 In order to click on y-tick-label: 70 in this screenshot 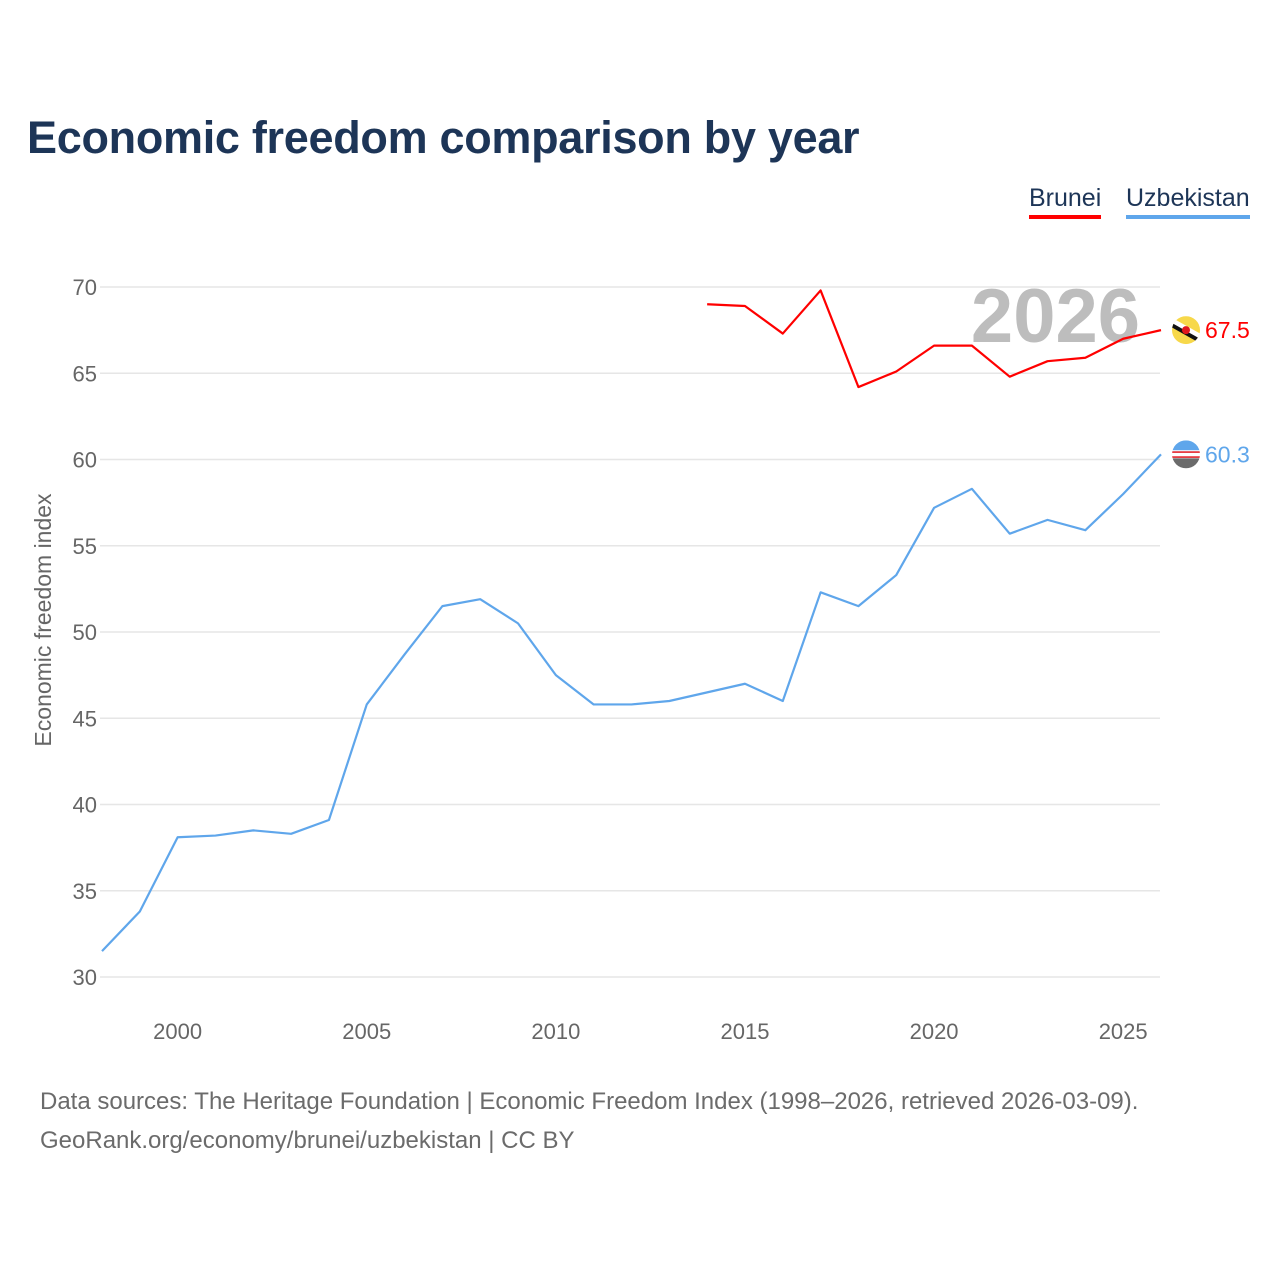, I will do `click(85, 287)`.